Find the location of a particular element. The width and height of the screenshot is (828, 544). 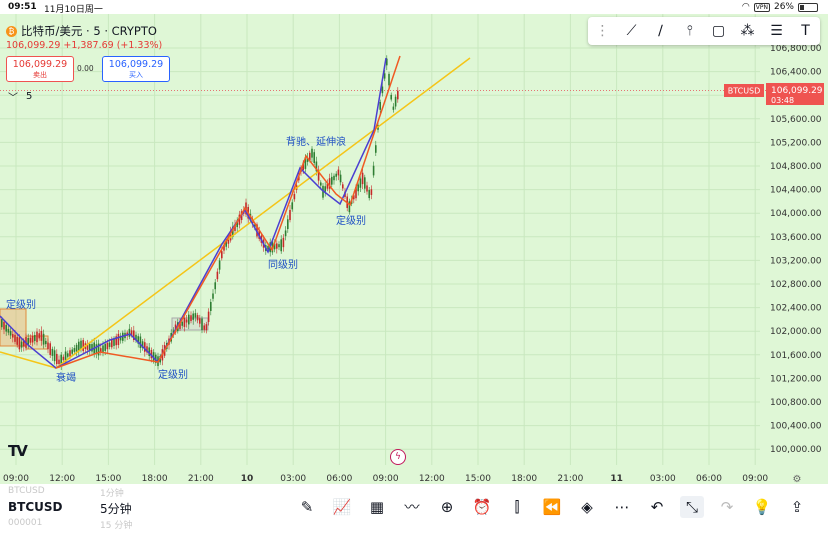

price-change: 106,099.29 +1,387.69 (+1.33%) is located at coordinates (84, 45).